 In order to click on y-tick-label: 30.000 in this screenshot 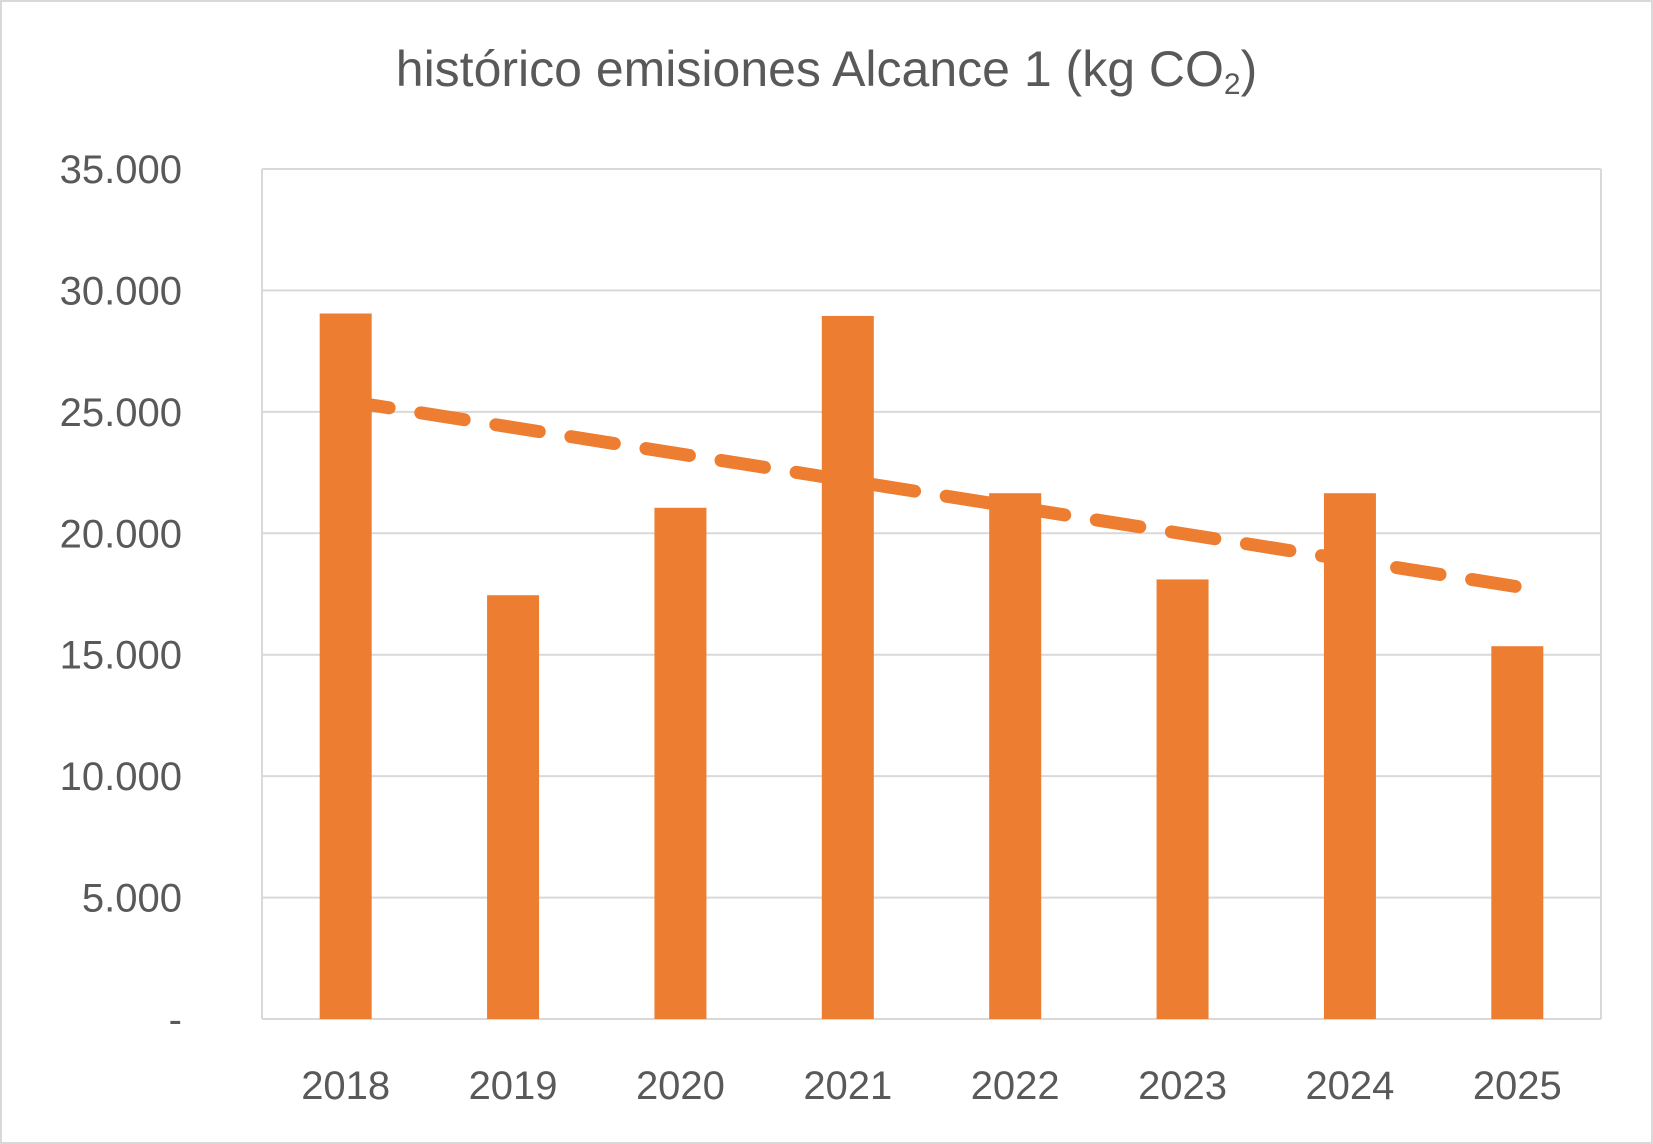, I will do `click(121, 291)`.